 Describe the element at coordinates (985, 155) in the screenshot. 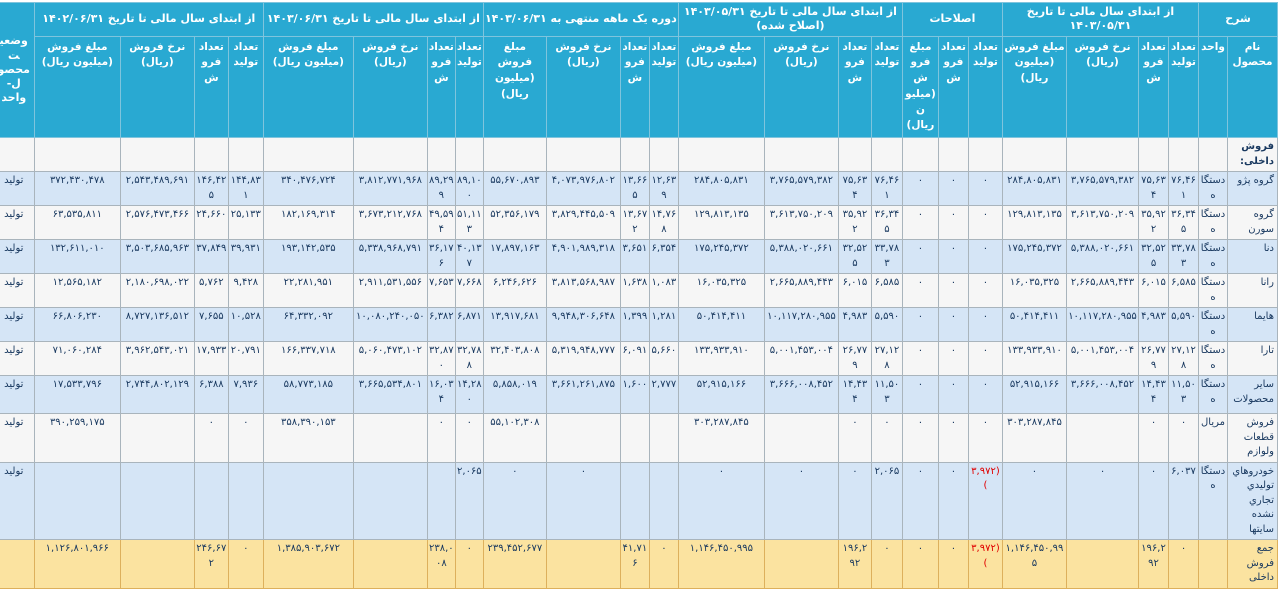

I see `section-cell-ga-tolid` at that location.